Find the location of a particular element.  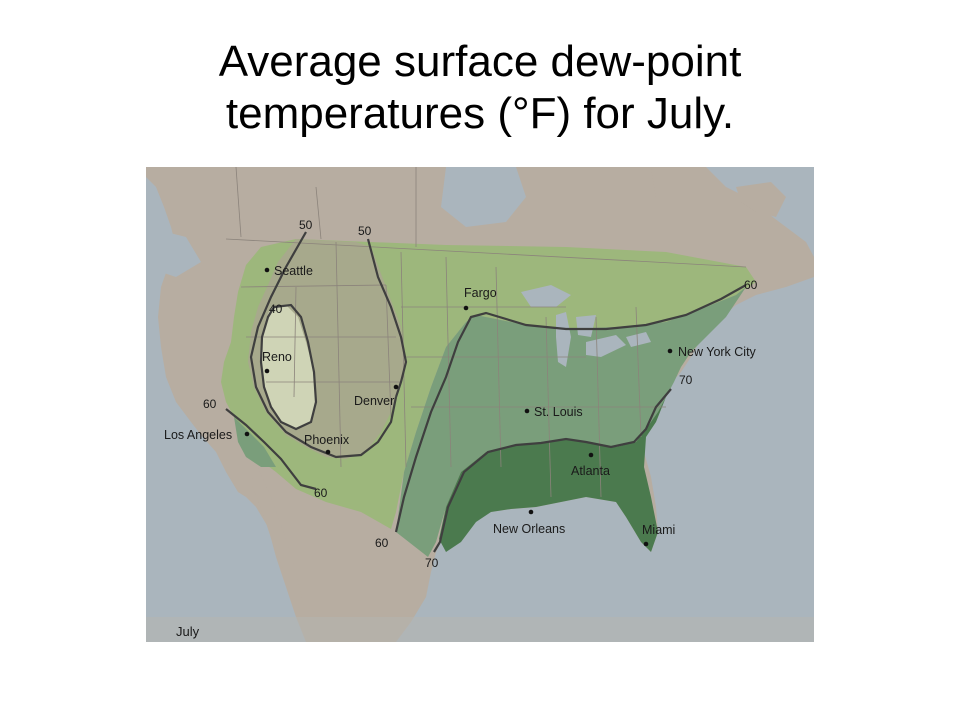

new-orleans-marker is located at coordinates (531, 512).